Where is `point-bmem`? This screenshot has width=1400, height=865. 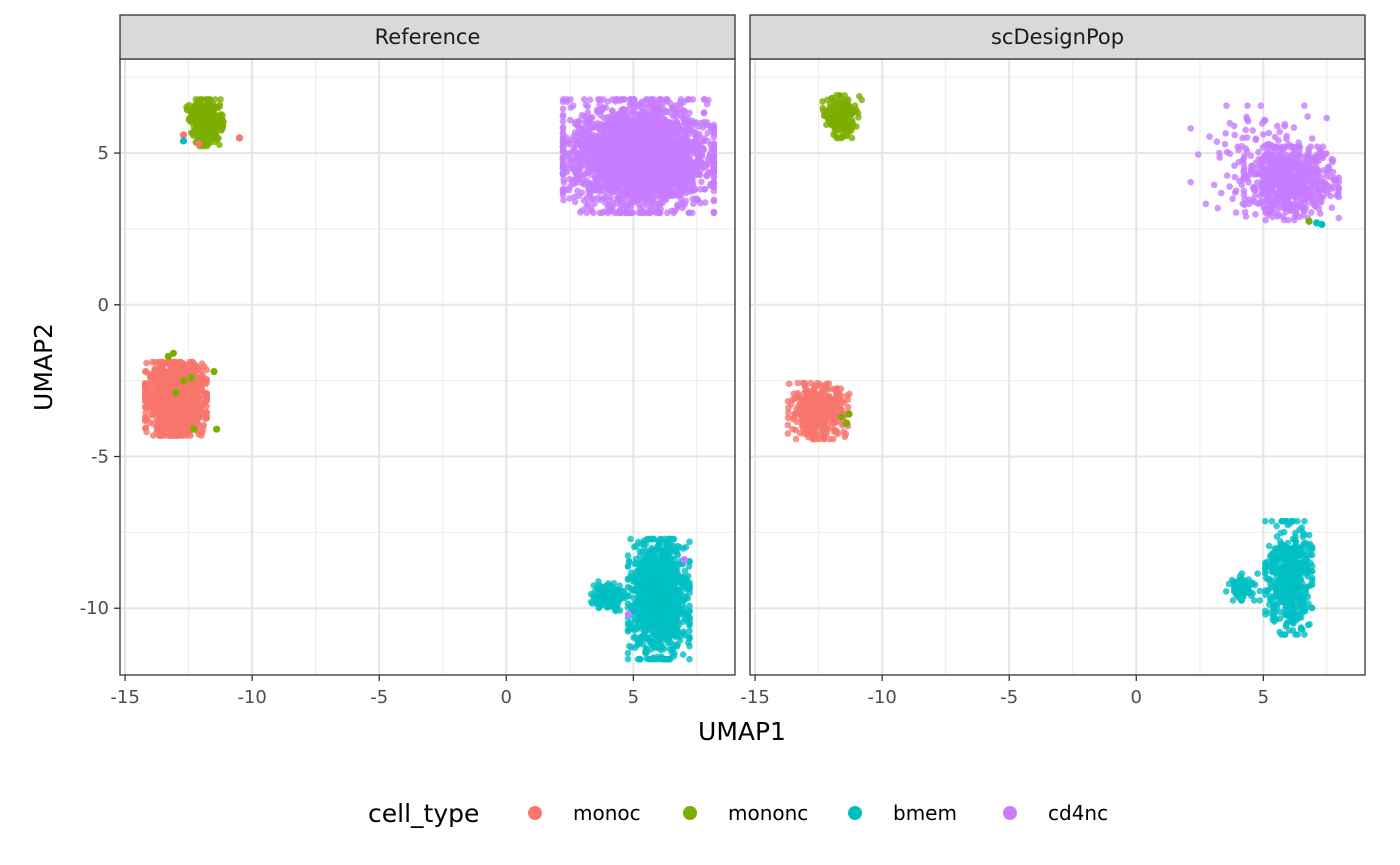
point-bmem is located at coordinates (683, 654).